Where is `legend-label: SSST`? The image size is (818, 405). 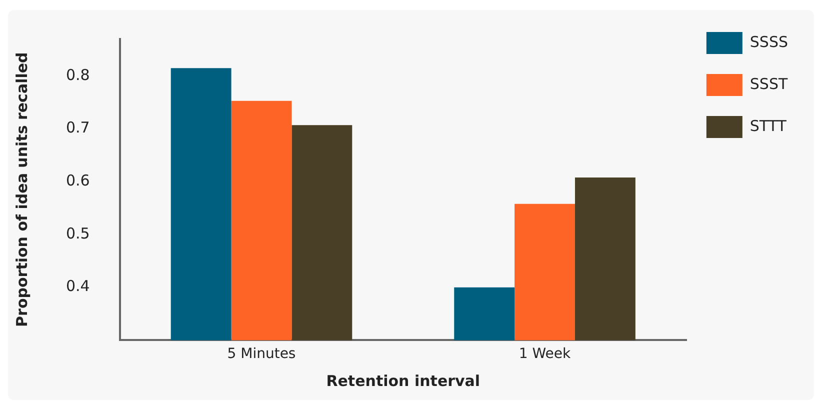 legend-label: SSST is located at coordinates (769, 83).